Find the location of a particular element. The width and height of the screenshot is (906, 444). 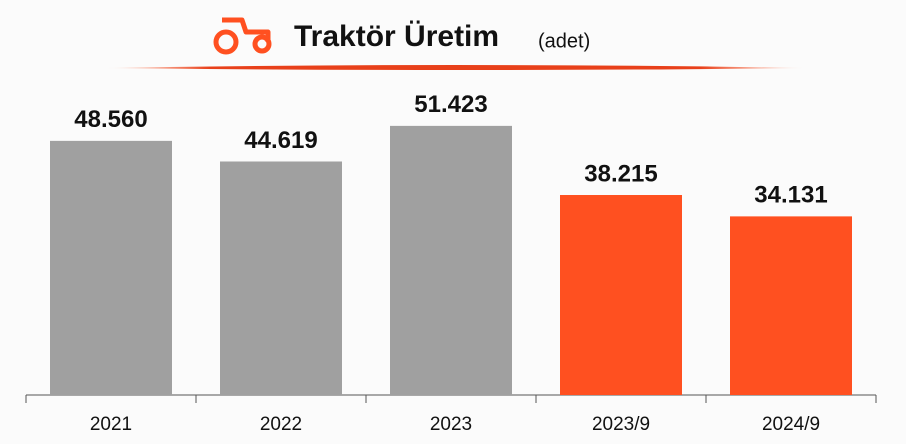

value-label: 48.560 is located at coordinates (110, 119).